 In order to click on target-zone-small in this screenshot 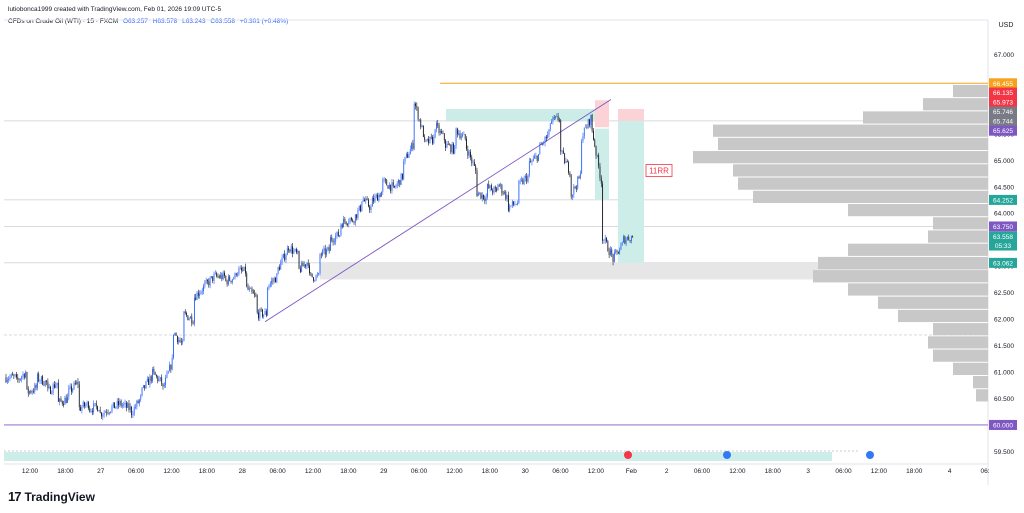, I will do `click(602, 164)`.